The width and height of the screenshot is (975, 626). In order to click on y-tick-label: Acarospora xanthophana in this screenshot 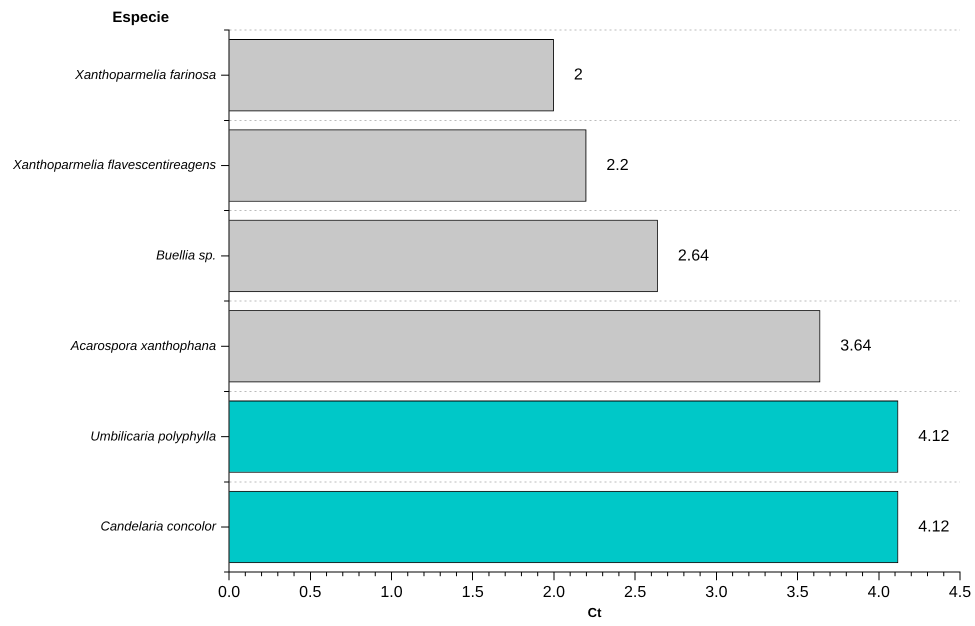, I will do `click(143, 345)`.